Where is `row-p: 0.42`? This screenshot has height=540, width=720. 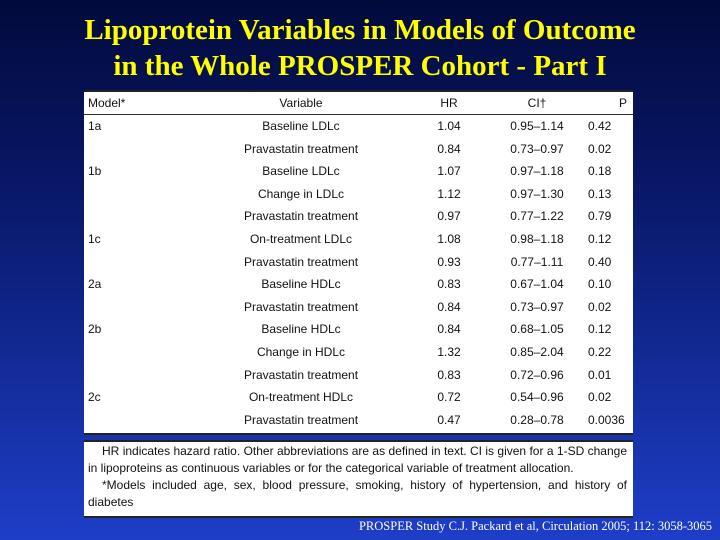
row-p: 0.42 is located at coordinates (600, 126).